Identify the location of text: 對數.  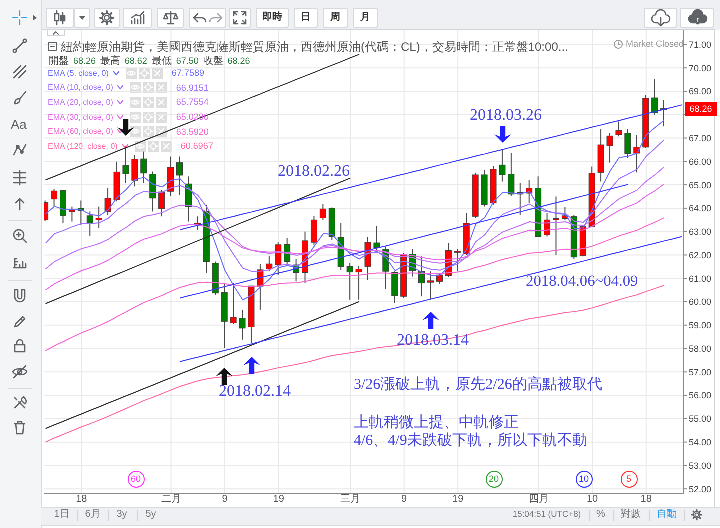
(631, 514).